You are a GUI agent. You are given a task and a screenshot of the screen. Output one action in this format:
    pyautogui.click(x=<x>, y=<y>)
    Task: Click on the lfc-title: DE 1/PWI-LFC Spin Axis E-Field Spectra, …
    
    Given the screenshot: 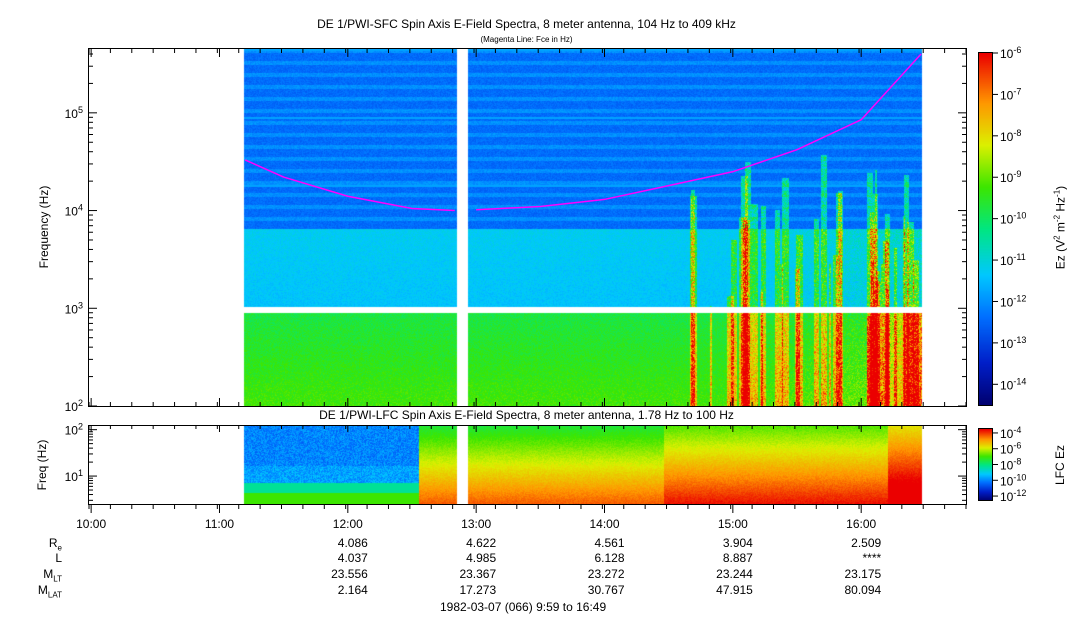 What is the action you would take?
    pyautogui.click(x=526, y=415)
    